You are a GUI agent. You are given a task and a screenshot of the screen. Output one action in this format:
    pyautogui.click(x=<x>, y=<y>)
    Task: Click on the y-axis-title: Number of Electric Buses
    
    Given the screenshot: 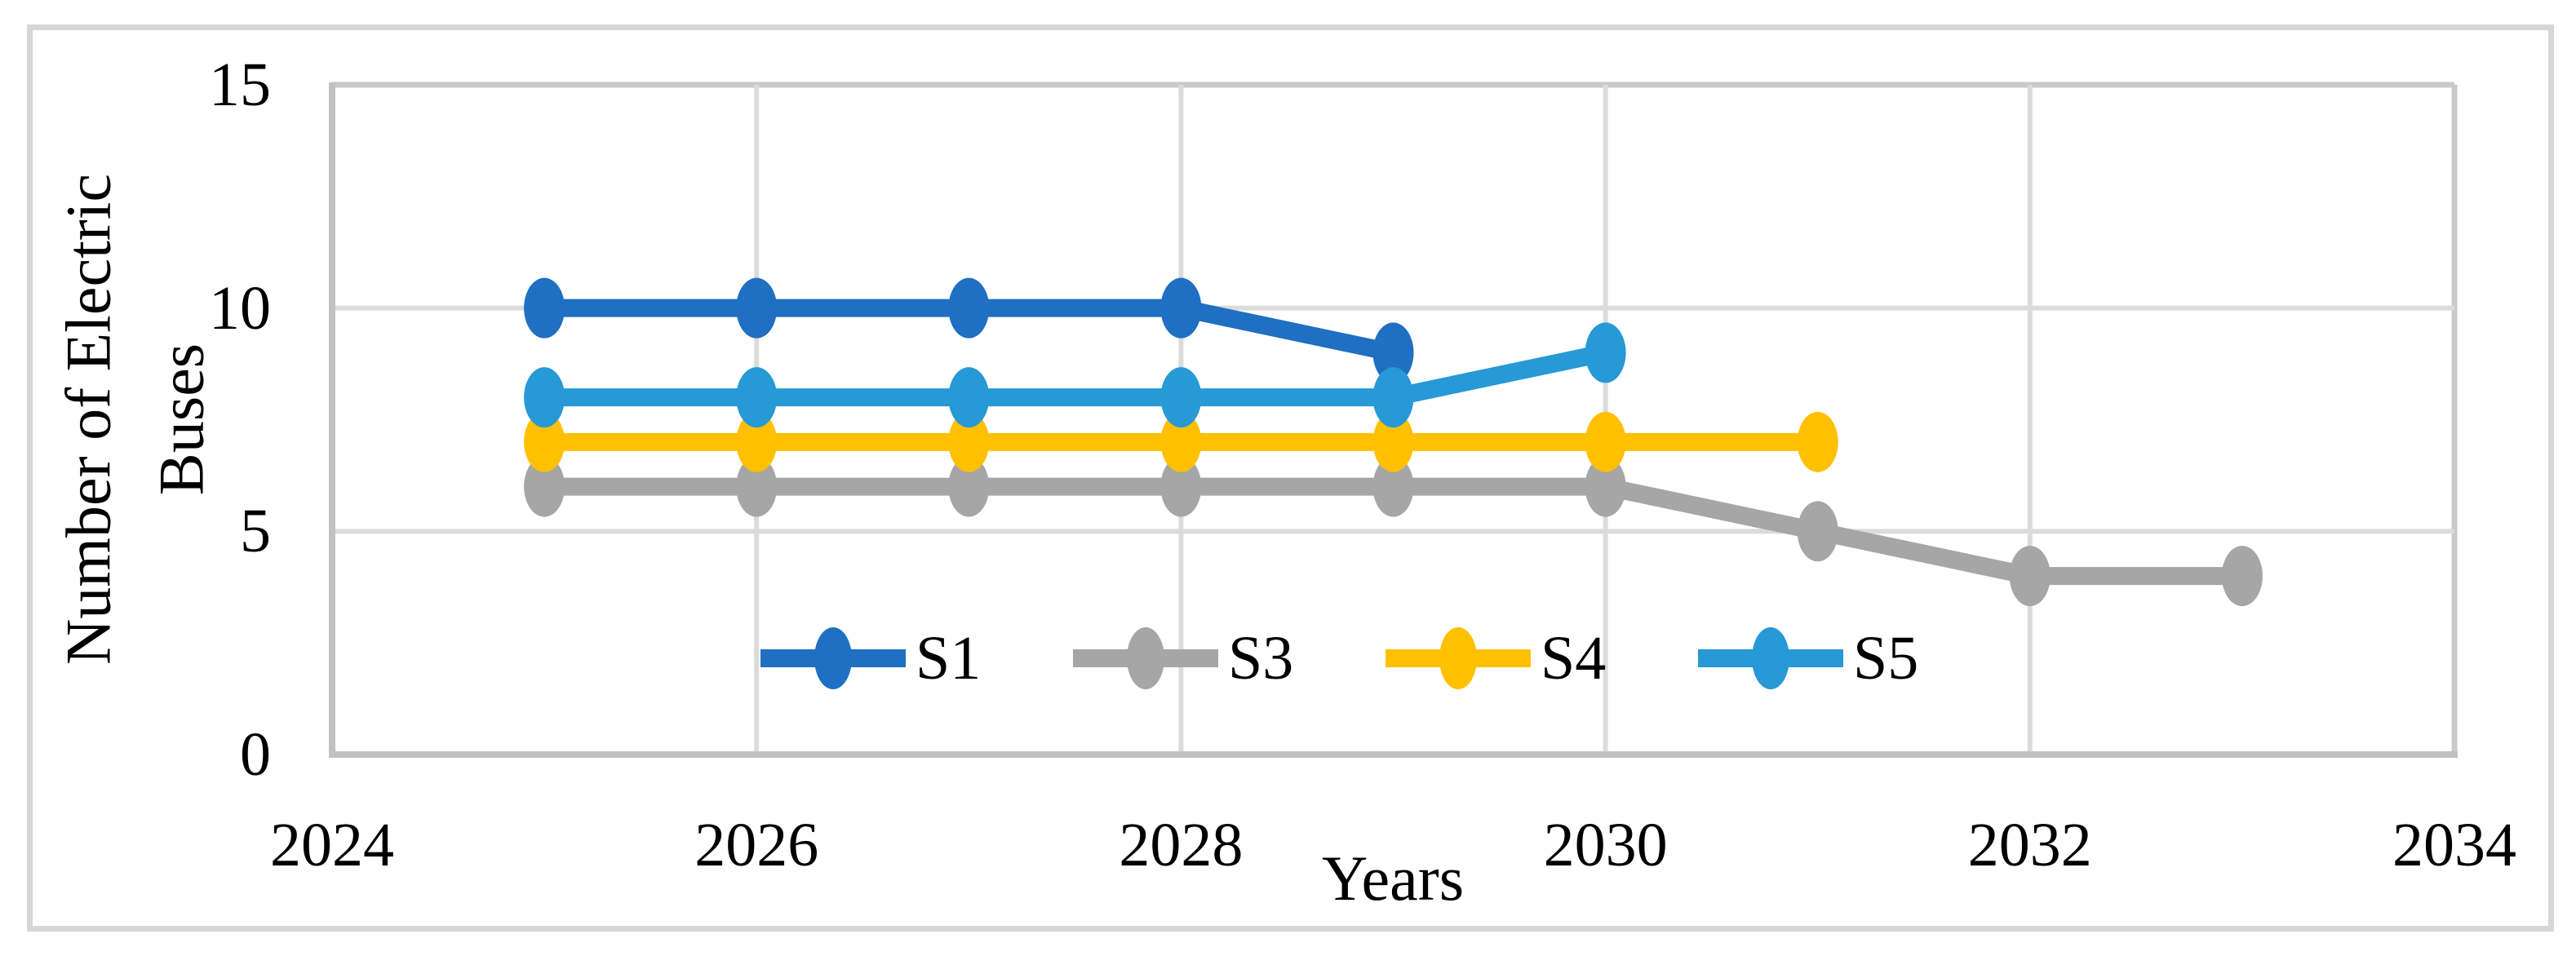 What is the action you would take?
    pyautogui.click(x=135, y=420)
    